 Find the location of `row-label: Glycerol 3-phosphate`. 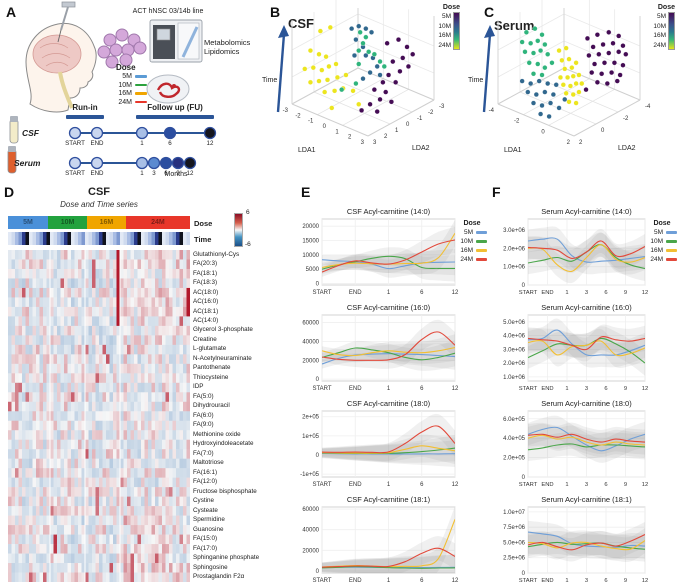

row-label: Glycerol 3-phosphate is located at coordinates (223, 330).